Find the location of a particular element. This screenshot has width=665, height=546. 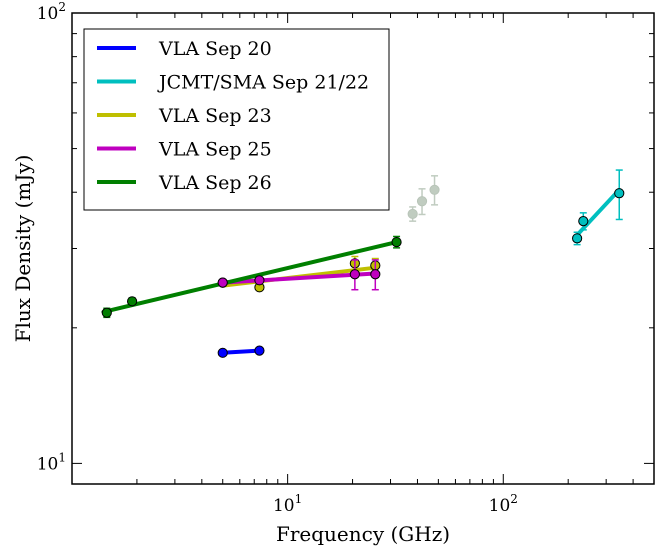

legend-label: VLA Sep 26 is located at coordinates (215, 183).